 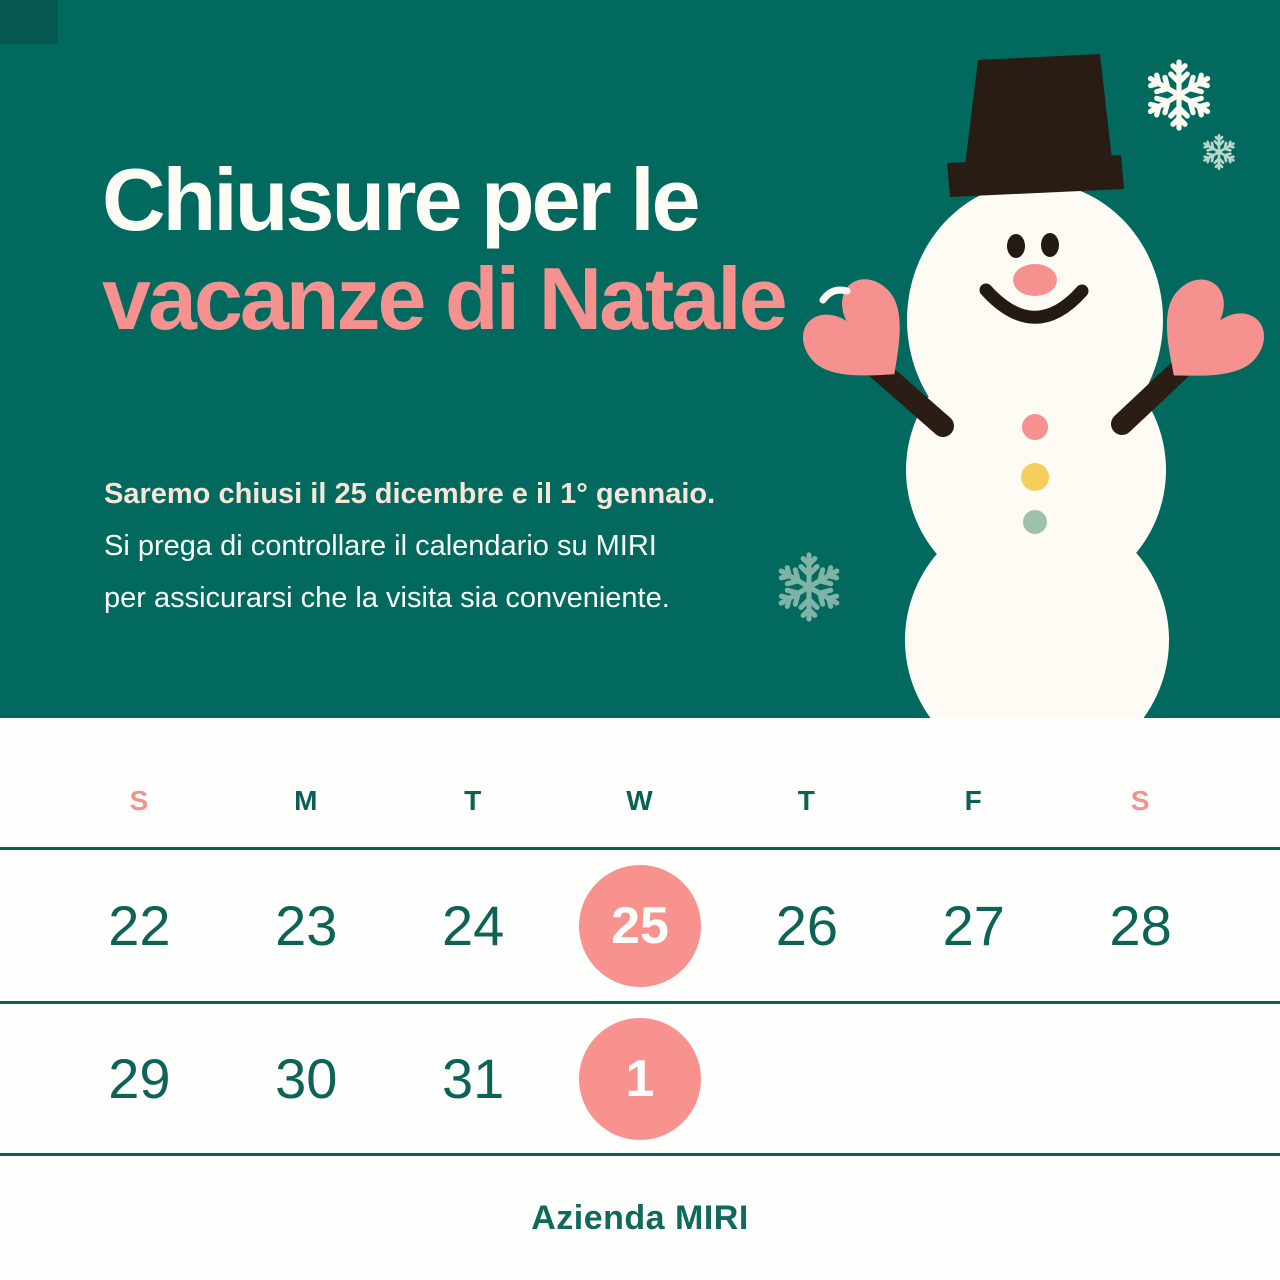 What do you see at coordinates (139, 800) in the screenshot?
I see `weekday-label-sun: S` at bounding box center [139, 800].